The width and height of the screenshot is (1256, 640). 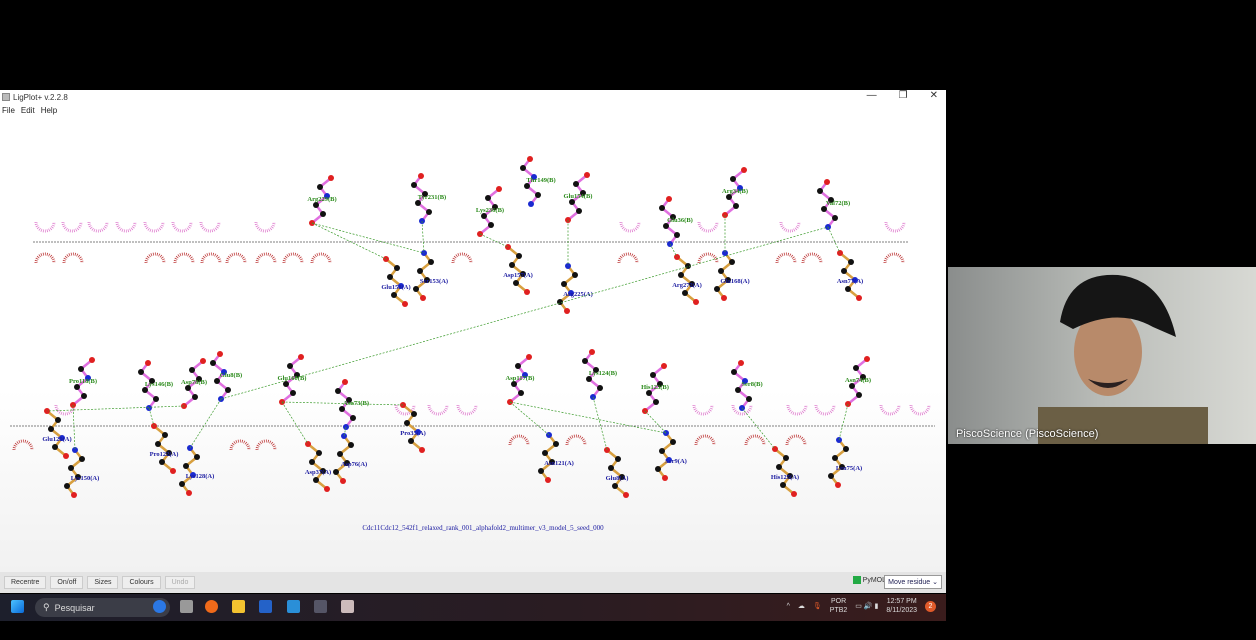 What do you see at coordinates (186, 606) in the screenshot?
I see `task-view-icon` at bounding box center [186, 606].